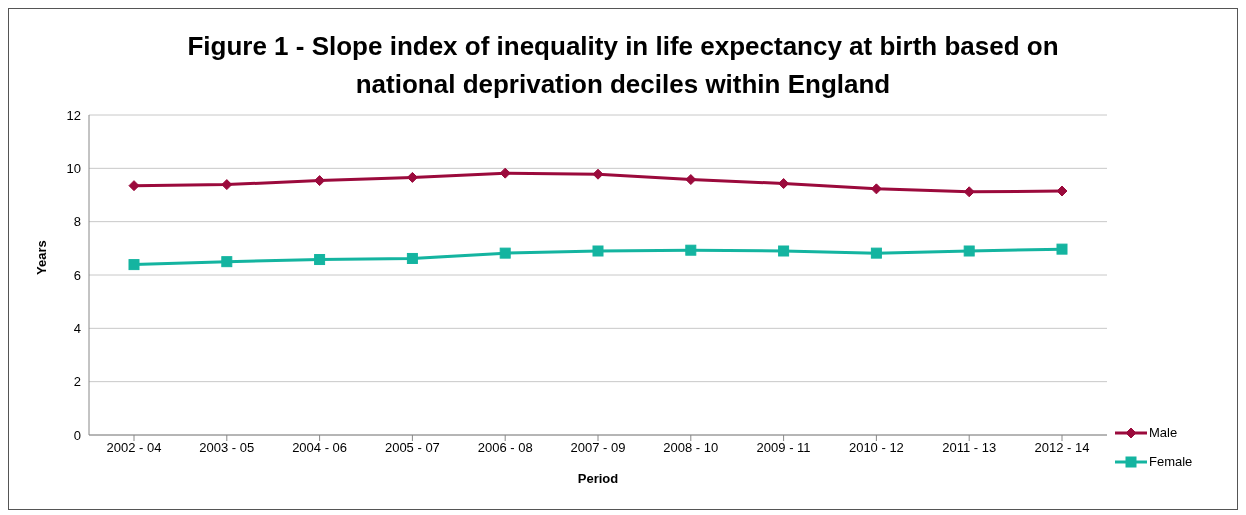 Image resolution: width=1246 pixels, height=515 pixels. What do you see at coordinates (623, 65) in the screenshot?
I see `chart-title: Figure 1 - Slope index of inequality in life expectancy at birth based on national deprivation deciles within England` at bounding box center [623, 65].